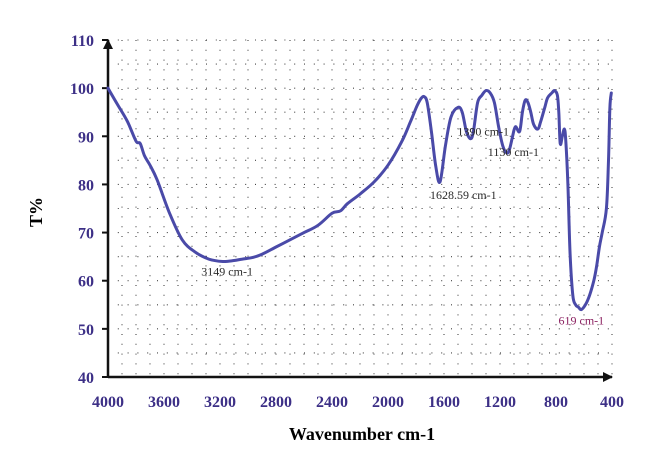 Image resolution: width=660 pixels, height=470 pixels. What do you see at coordinates (358, 402) in the screenshot?
I see `x-tick-labels: 4000 3600 3200 2800 2400 2000 1600 1200 800 400` at bounding box center [358, 402].